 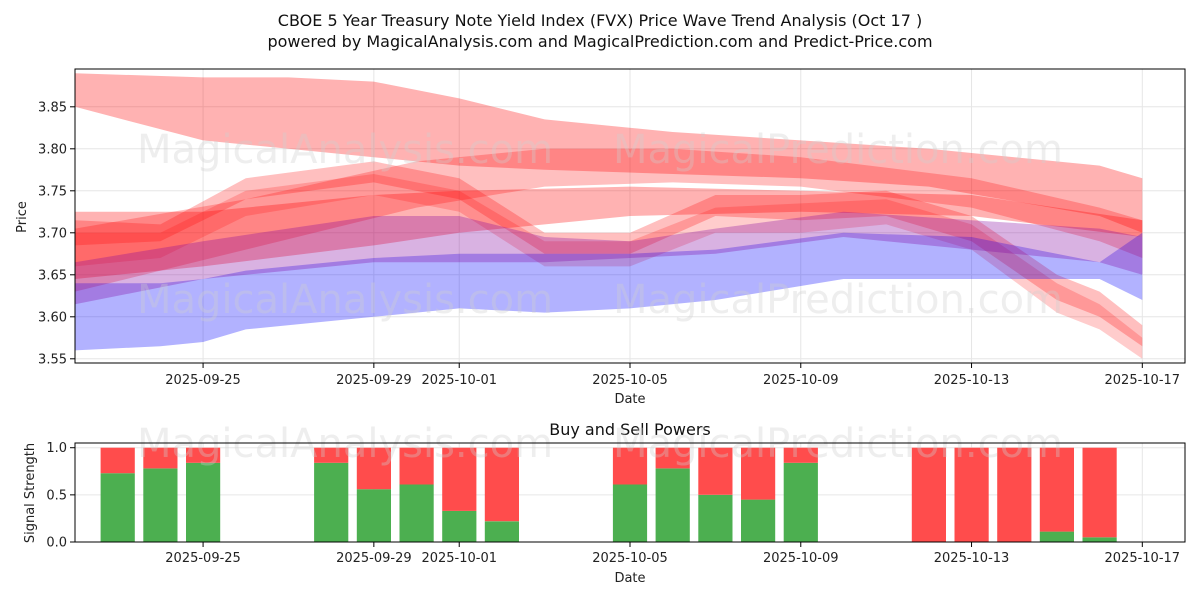 I want to click on power-y-axis-label: Signal Strength, so click(x=30, y=493).